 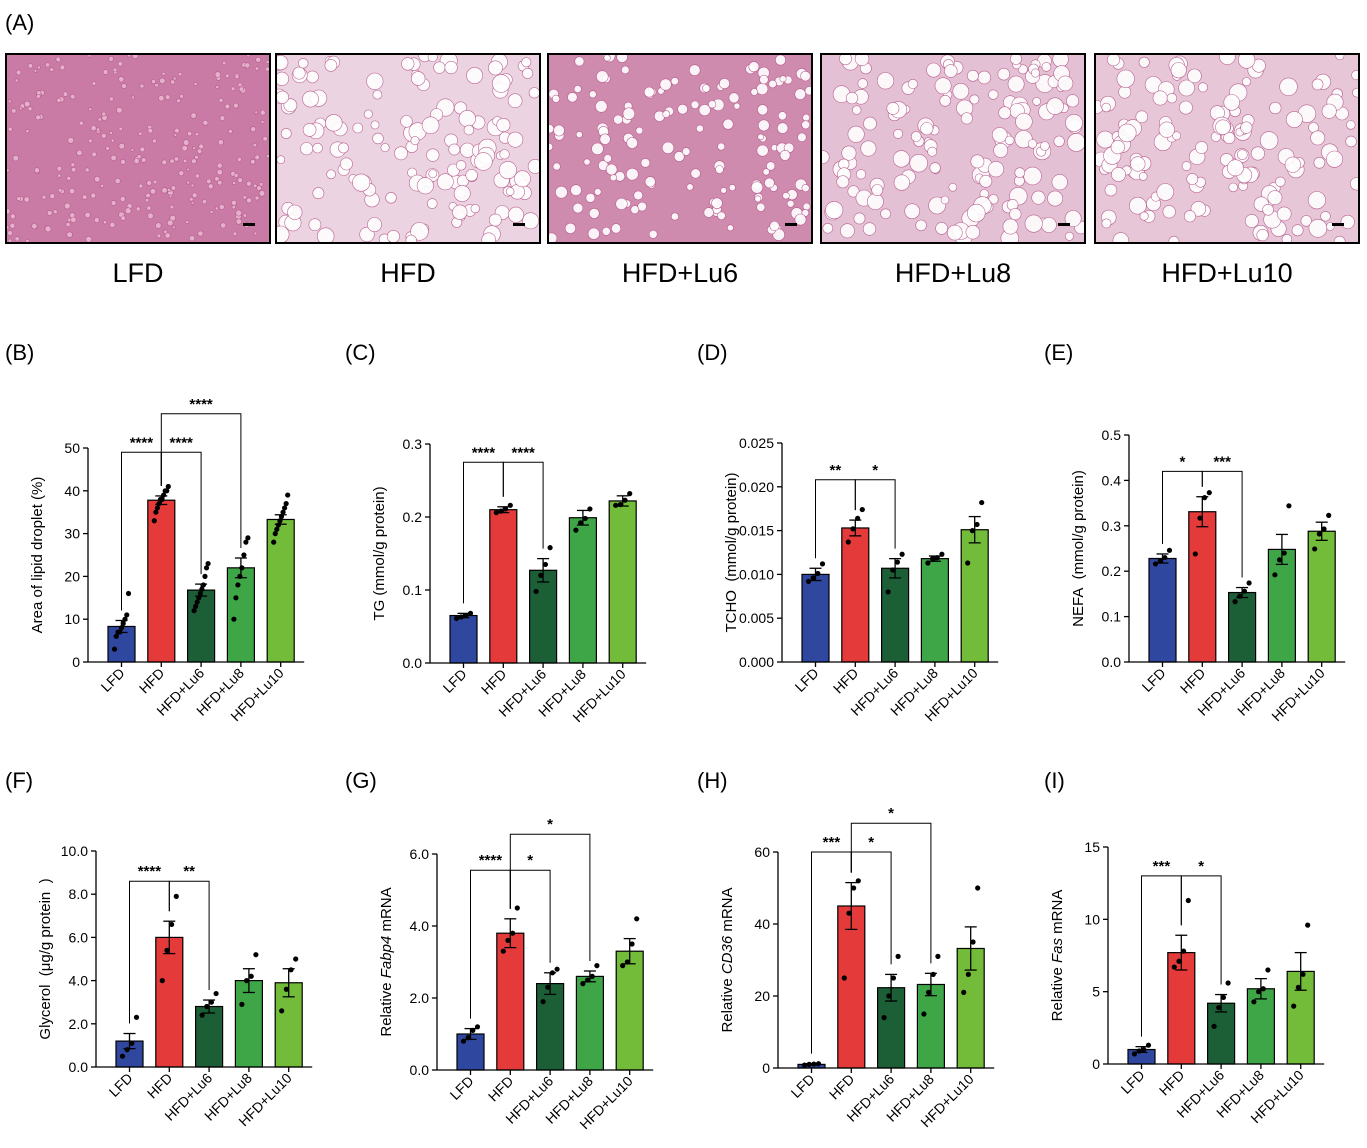 I want to click on y-tick-label: 0.1, so click(x=1112, y=617).